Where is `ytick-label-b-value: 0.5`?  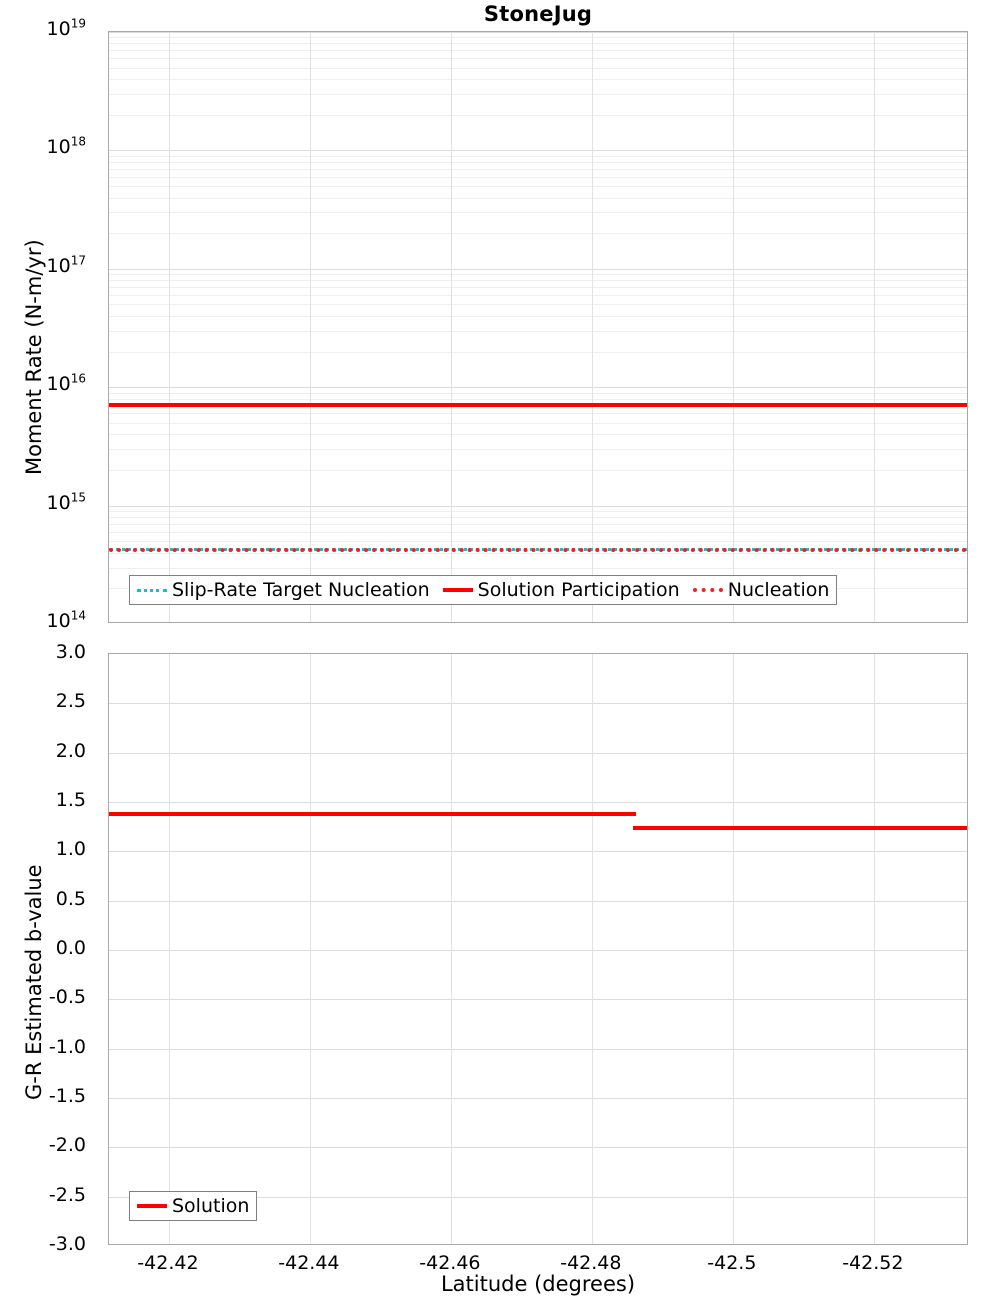 ytick-label-b-value: 0.5 is located at coordinates (70, 898).